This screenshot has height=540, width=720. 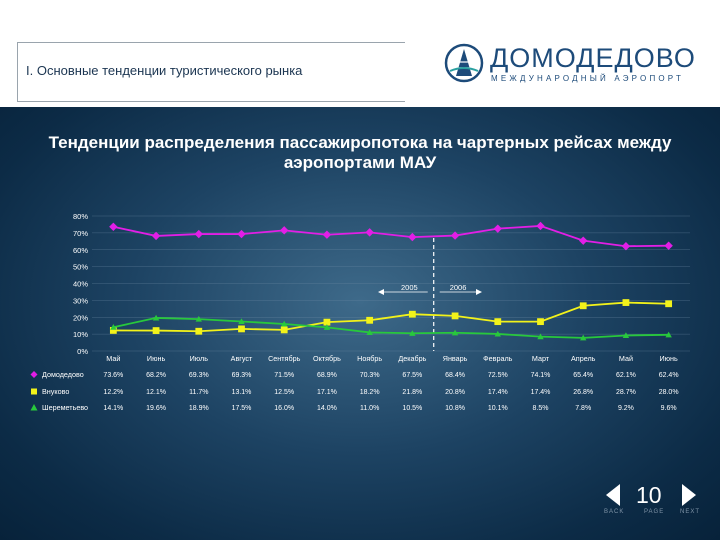 What do you see at coordinates (63, 374) in the screenshot?
I see `legend-series-name: Домодедово` at bounding box center [63, 374].